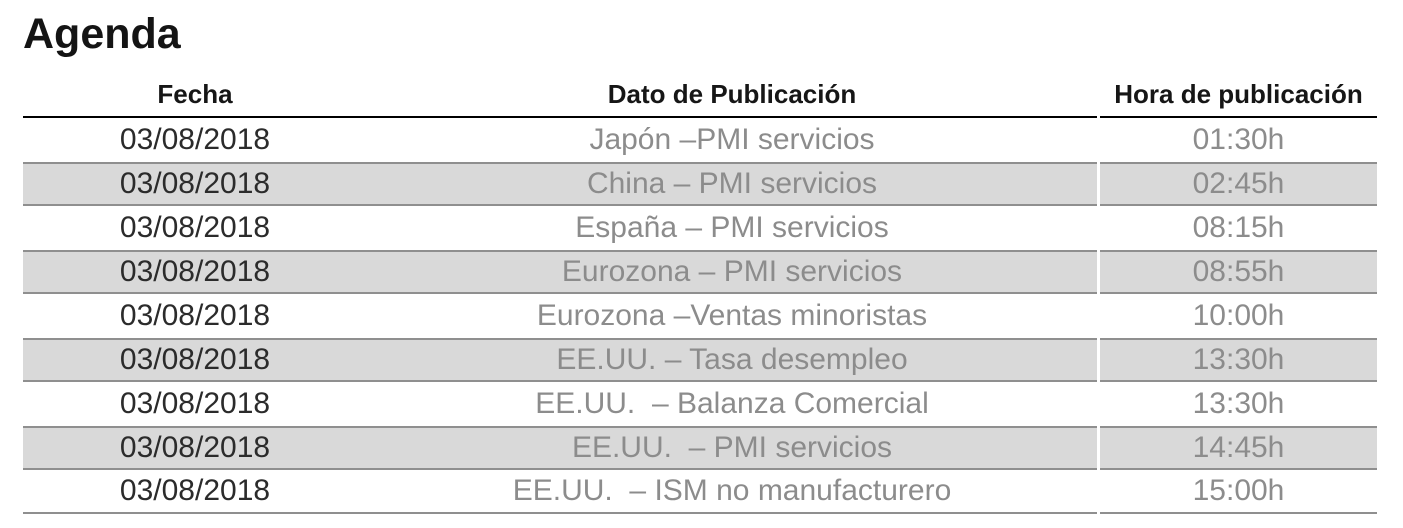 This screenshot has height=528, width=1403. I want to click on dato-cell: Eurozona – PMI servicios, so click(732, 271).